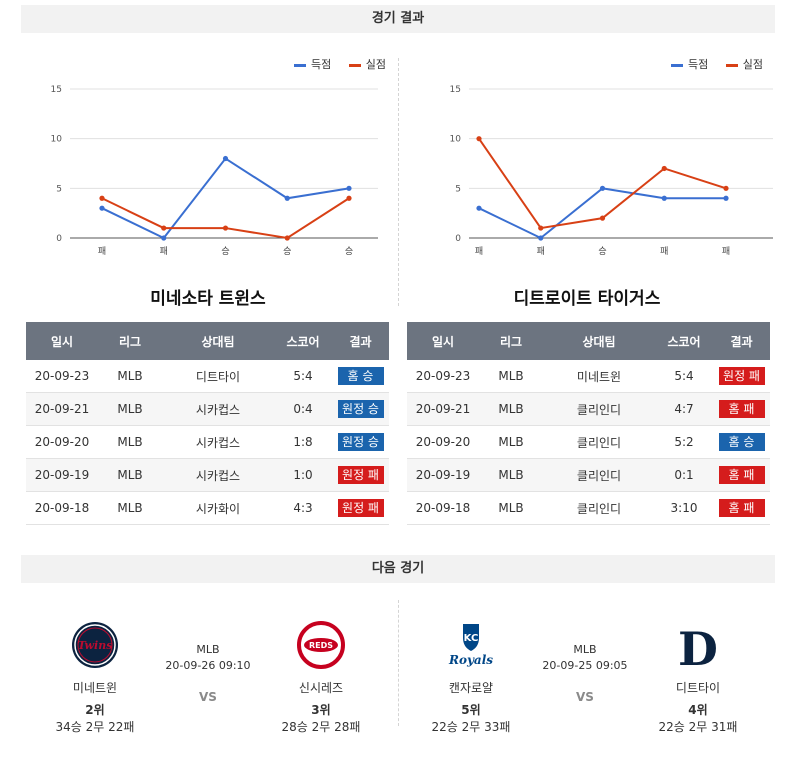 This screenshot has height=760, width=791. I want to click on vs-label: VS, so click(208, 697).